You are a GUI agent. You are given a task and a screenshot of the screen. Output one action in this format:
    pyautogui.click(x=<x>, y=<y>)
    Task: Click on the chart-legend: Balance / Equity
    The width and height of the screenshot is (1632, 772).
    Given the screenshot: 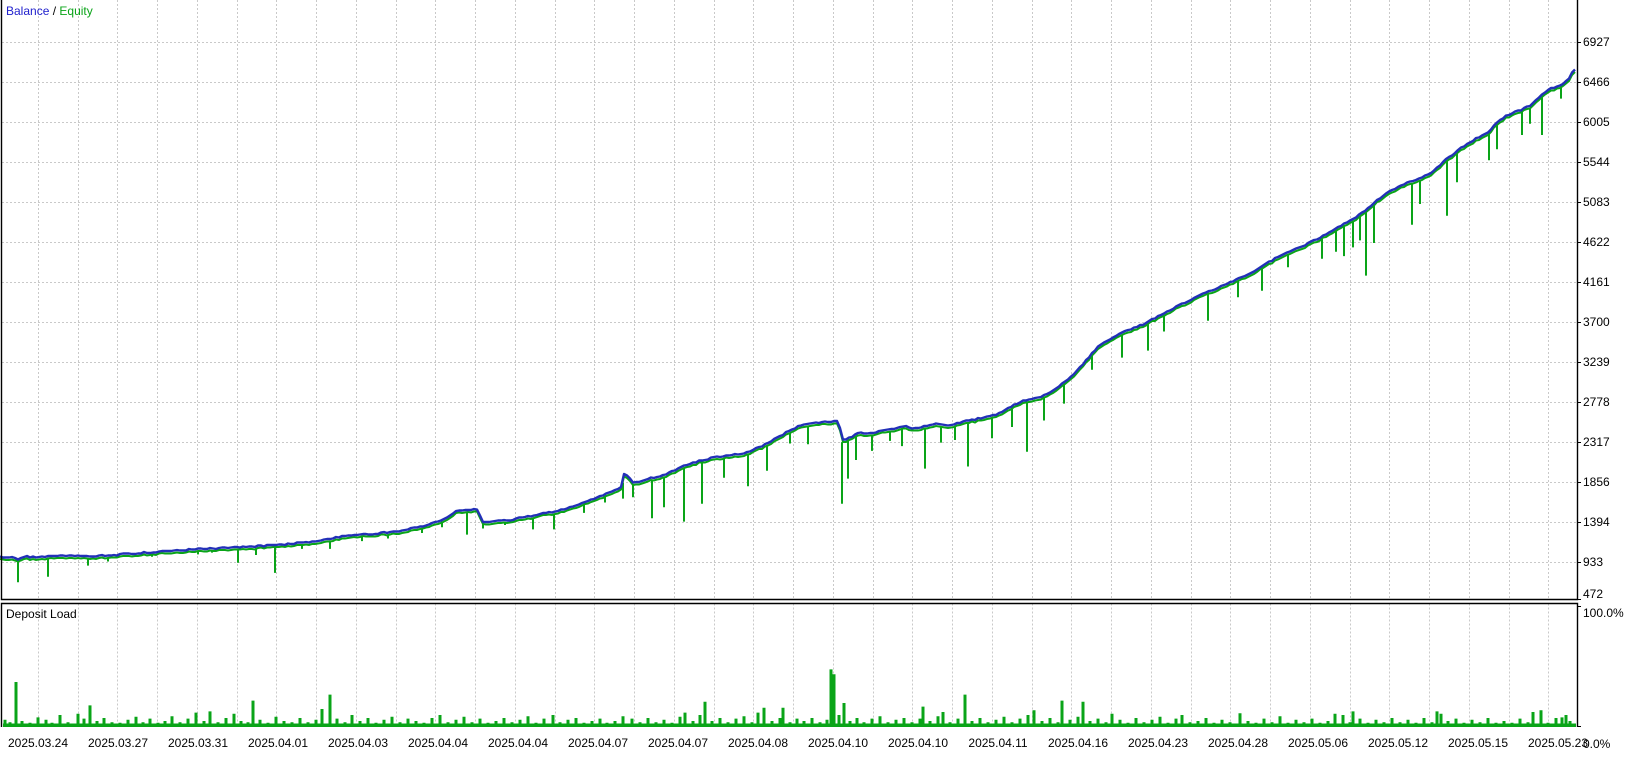 What is the action you would take?
    pyautogui.click(x=49, y=11)
    